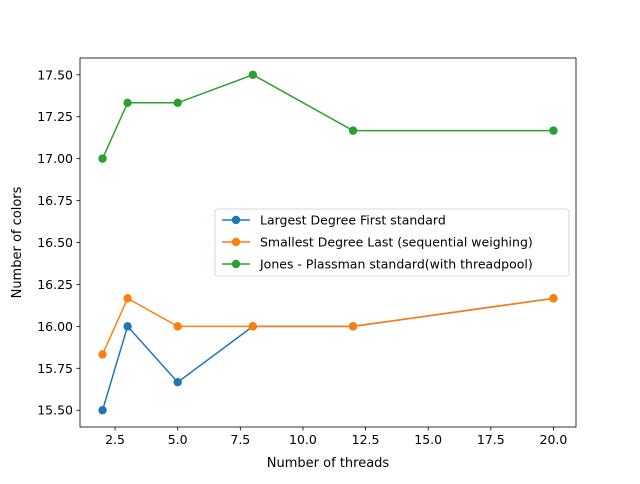 Image resolution: width=640 pixels, height=484 pixels. Describe the element at coordinates (554, 439) in the screenshot. I see `x-tick-label: 20.0` at that location.